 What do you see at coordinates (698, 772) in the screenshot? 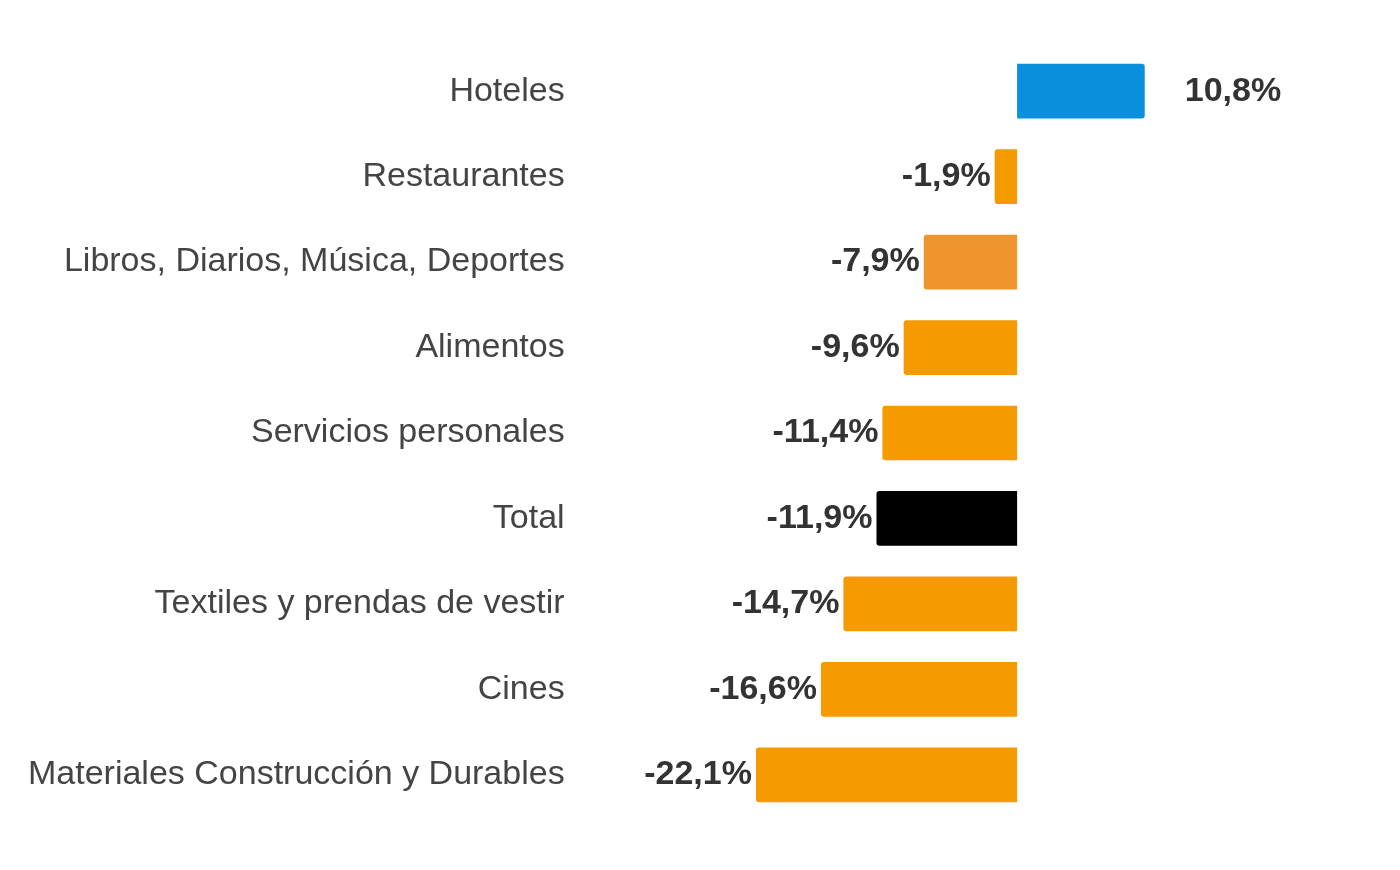
I see `data-label: -22,1%` at bounding box center [698, 772].